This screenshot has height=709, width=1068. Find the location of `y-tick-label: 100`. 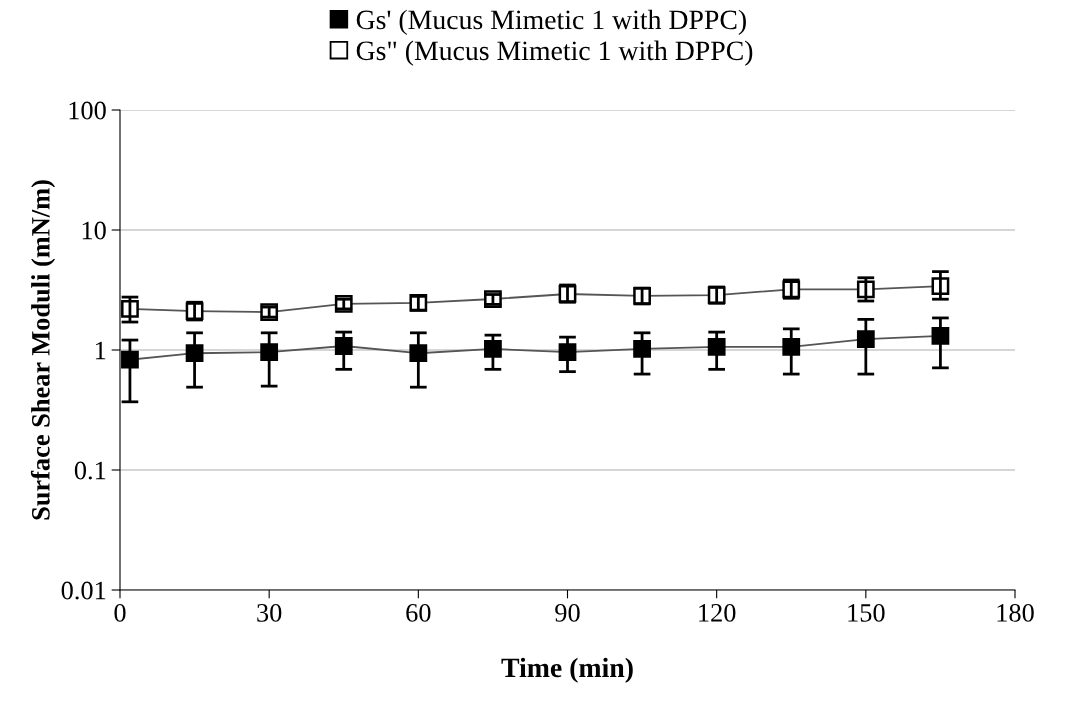

y-tick-label: 100 is located at coordinates (87, 110).